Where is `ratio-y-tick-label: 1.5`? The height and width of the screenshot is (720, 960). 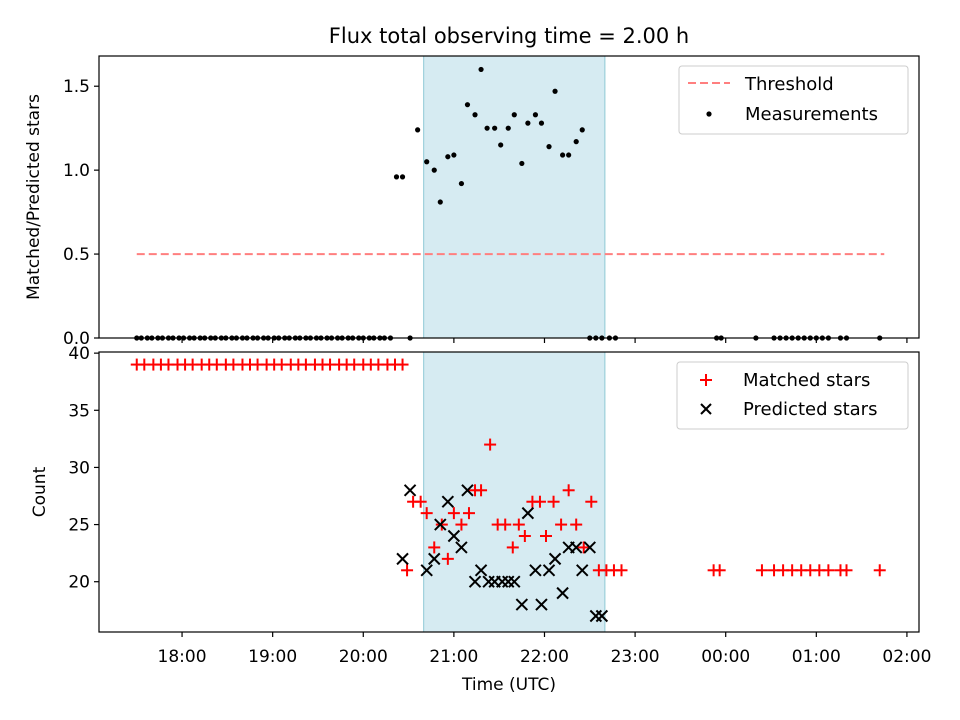 ratio-y-tick-label: 1.5 is located at coordinates (76, 87).